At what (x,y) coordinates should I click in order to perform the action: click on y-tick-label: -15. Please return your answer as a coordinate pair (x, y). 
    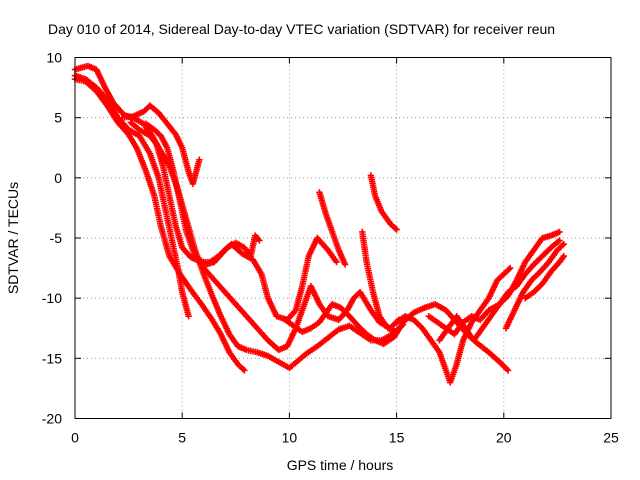
    Looking at the image, I should click on (52, 358).